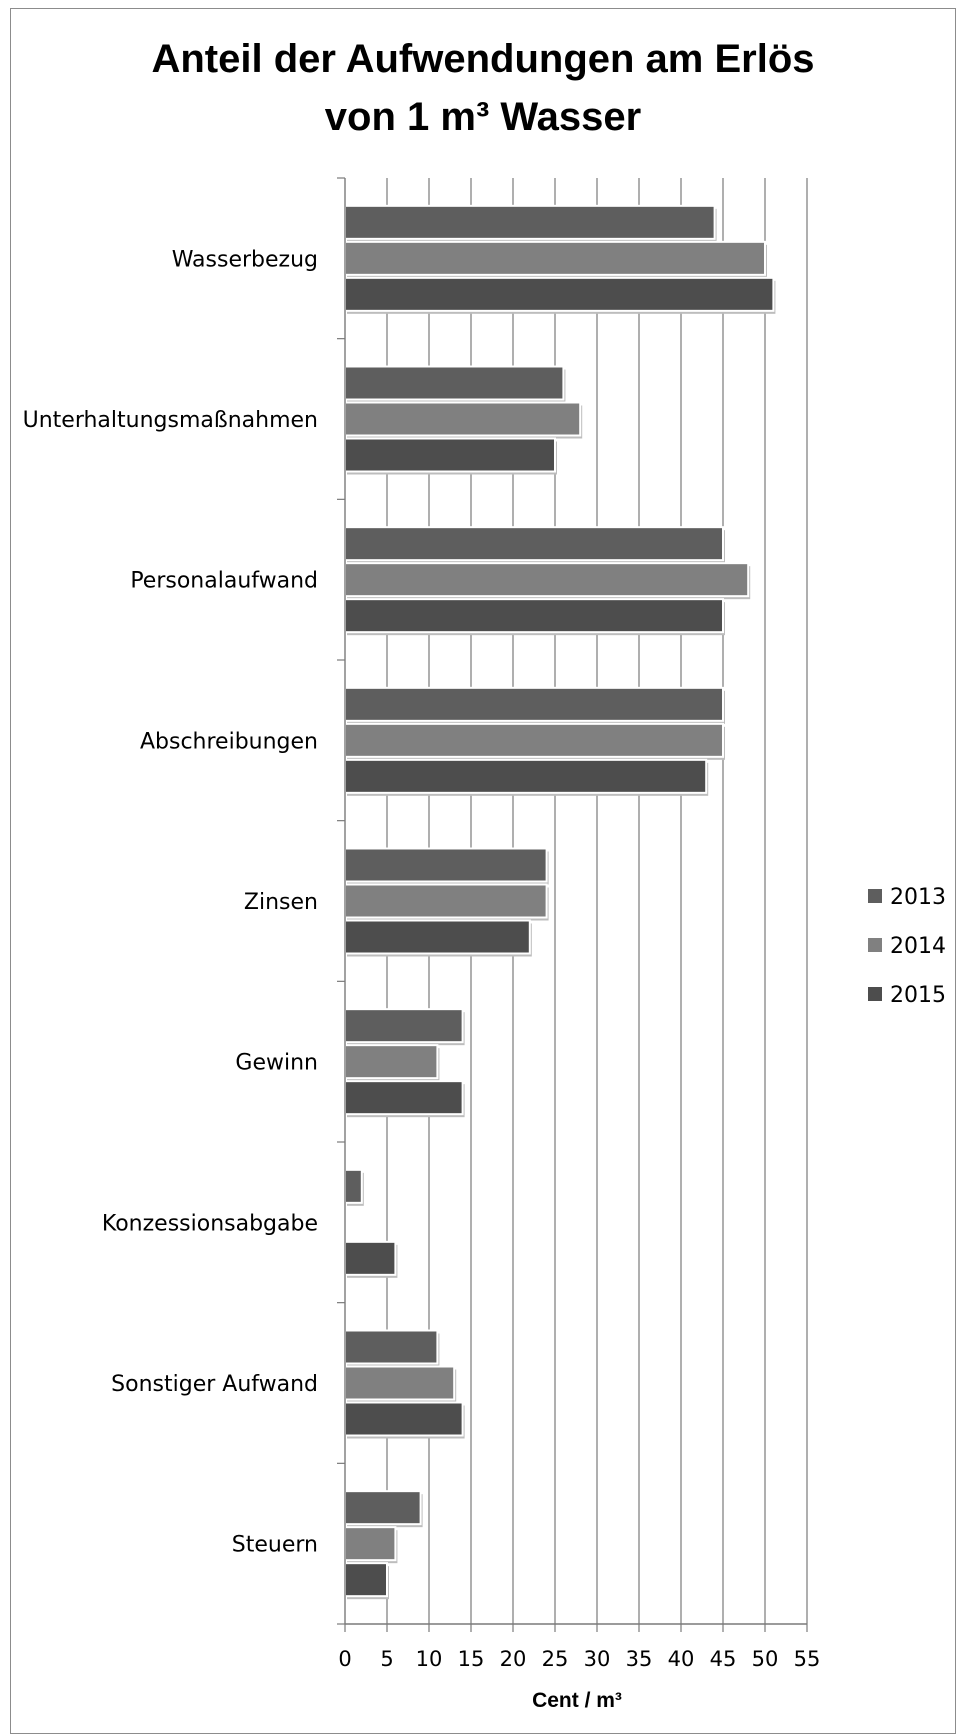 The height and width of the screenshot is (1736, 959). I want to click on legend: 2013 2014 2015, so click(907, 946).